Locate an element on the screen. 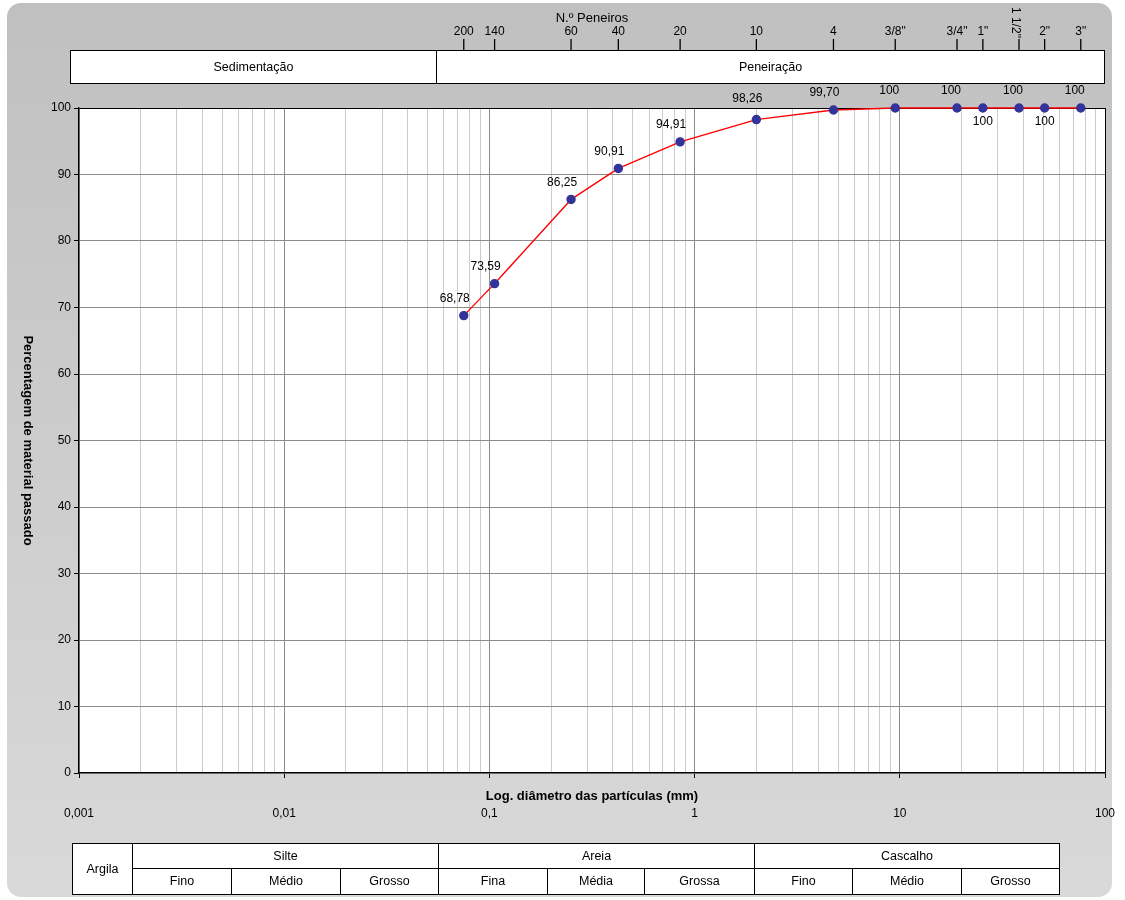 This screenshot has width=1125, height=900. y-tick-label: 30 is located at coordinates (64, 572).